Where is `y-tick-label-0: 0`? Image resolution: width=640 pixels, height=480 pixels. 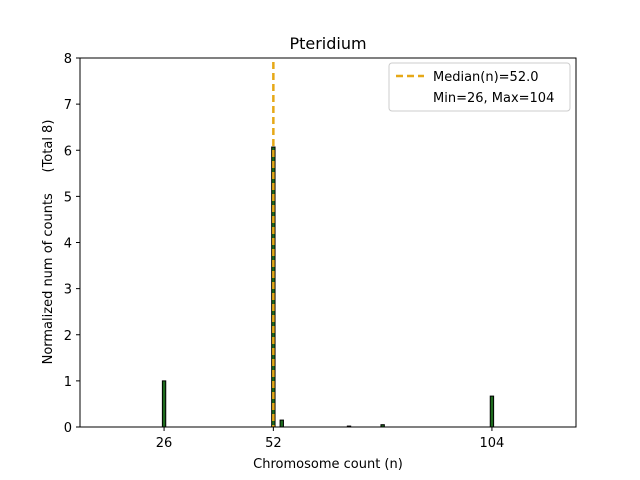 y-tick-label-0: 0 is located at coordinates (68, 428).